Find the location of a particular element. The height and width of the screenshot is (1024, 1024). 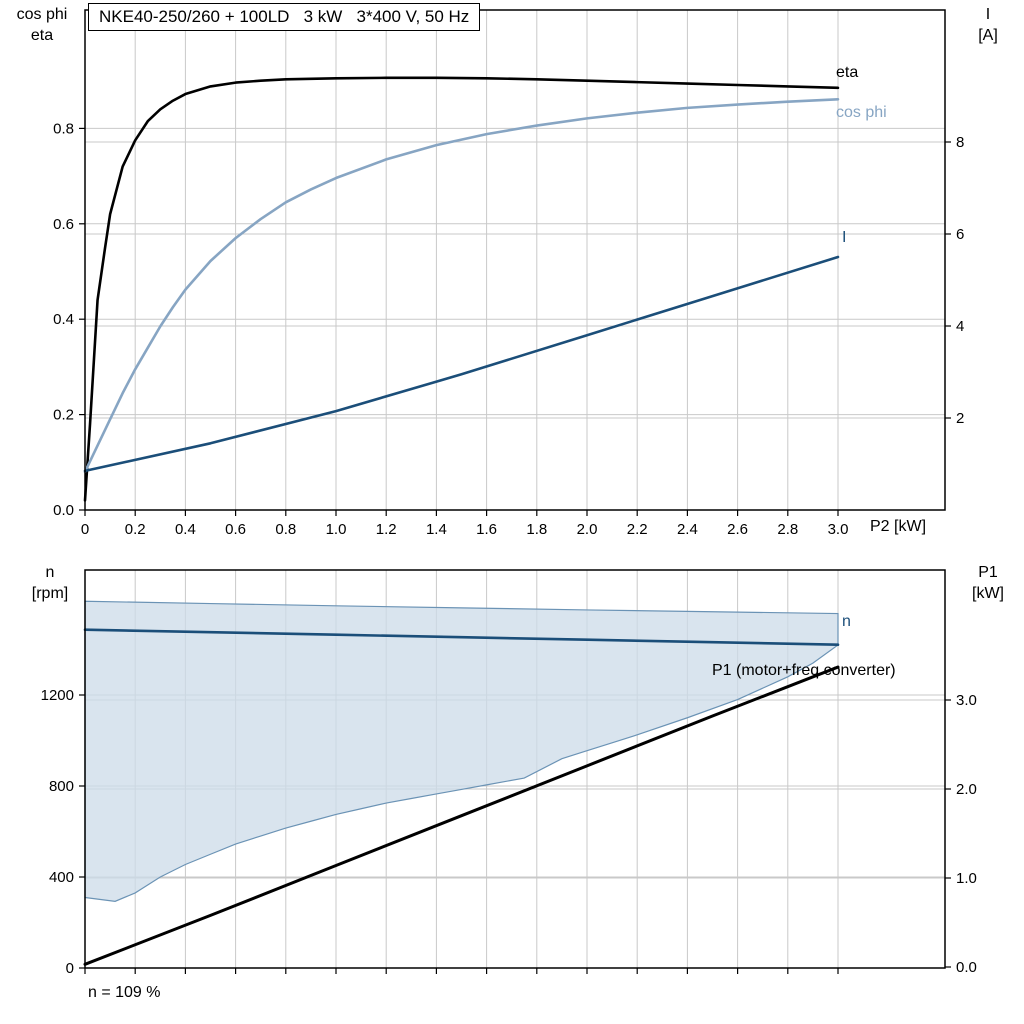

axis-label-speed-unit: [rpm] is located at coordinates (50, 593).